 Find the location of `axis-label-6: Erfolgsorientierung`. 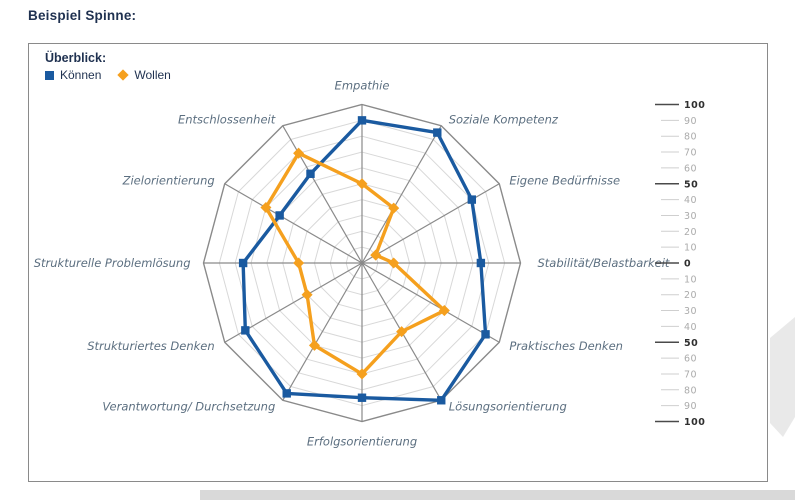

axis-label-6: Erfolgsorientierung is located at coordinates (362, 442).